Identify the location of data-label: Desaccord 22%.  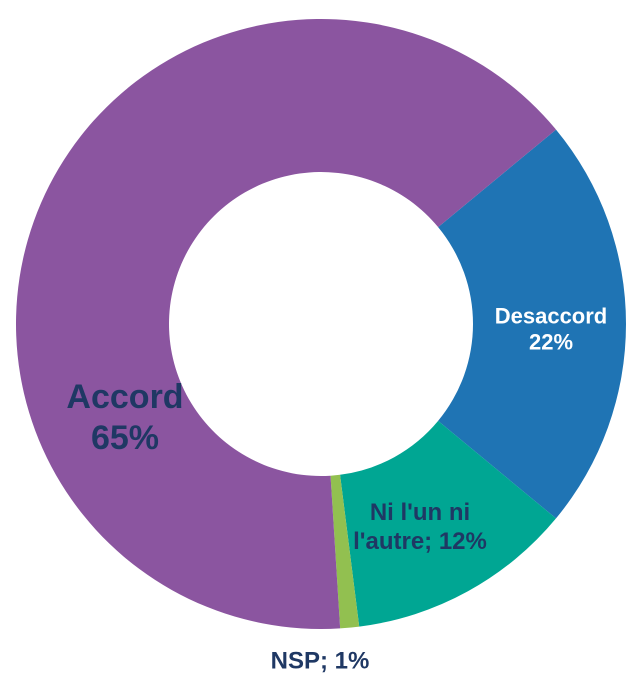
(551, 329).